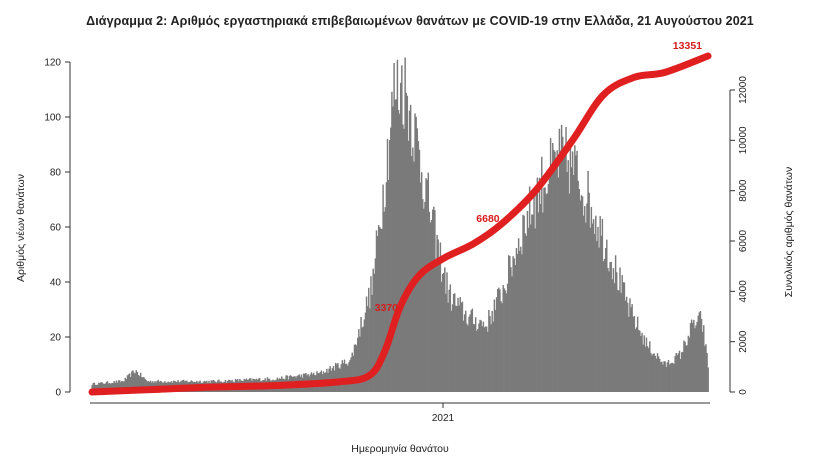  Describe the element at coordinates (743, 392) in the screenshot. I see `right-tick-label: 0` at that location.